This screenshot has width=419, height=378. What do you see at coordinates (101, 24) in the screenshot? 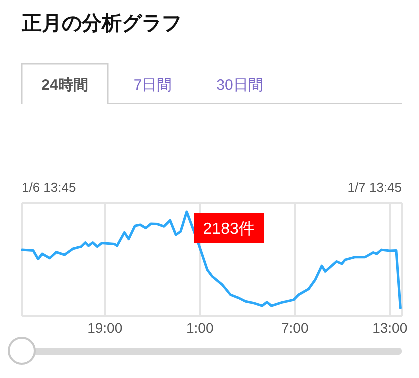
I see `chart-title: 正月の分析グラフ` at bounding box center [101, 24].